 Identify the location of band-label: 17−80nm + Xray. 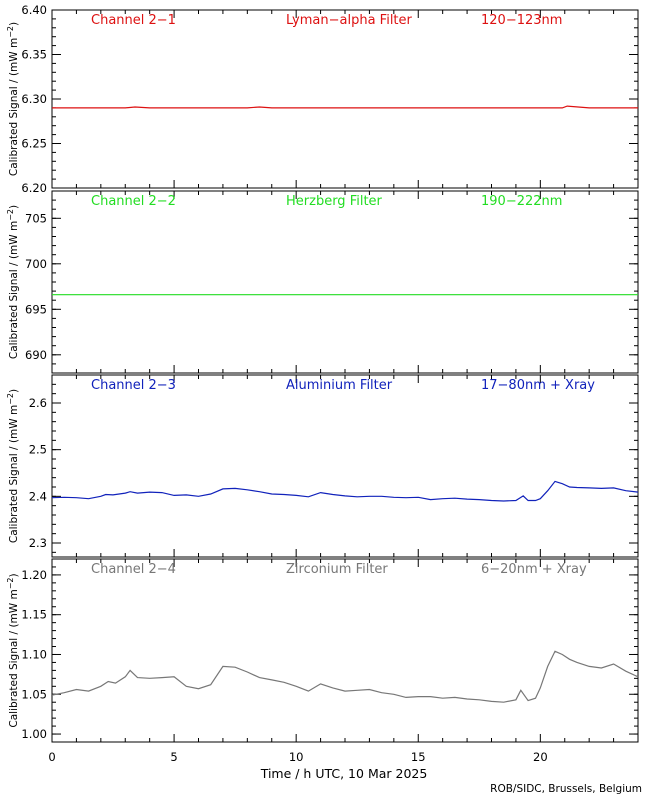
(538, 385).